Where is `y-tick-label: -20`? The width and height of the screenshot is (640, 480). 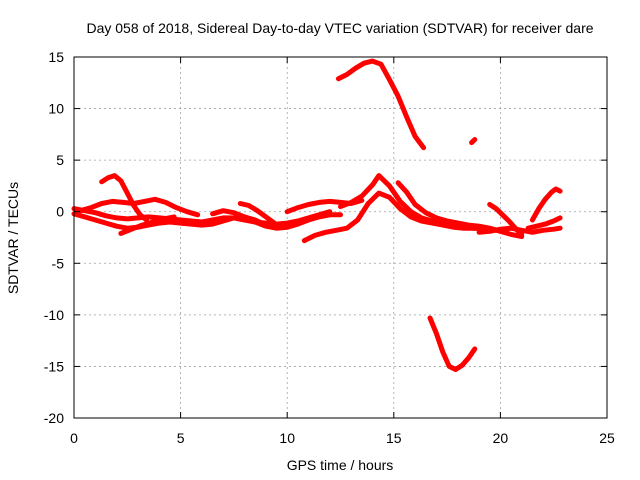 y-tick-label: -20 is located at coordinates (54, 418).